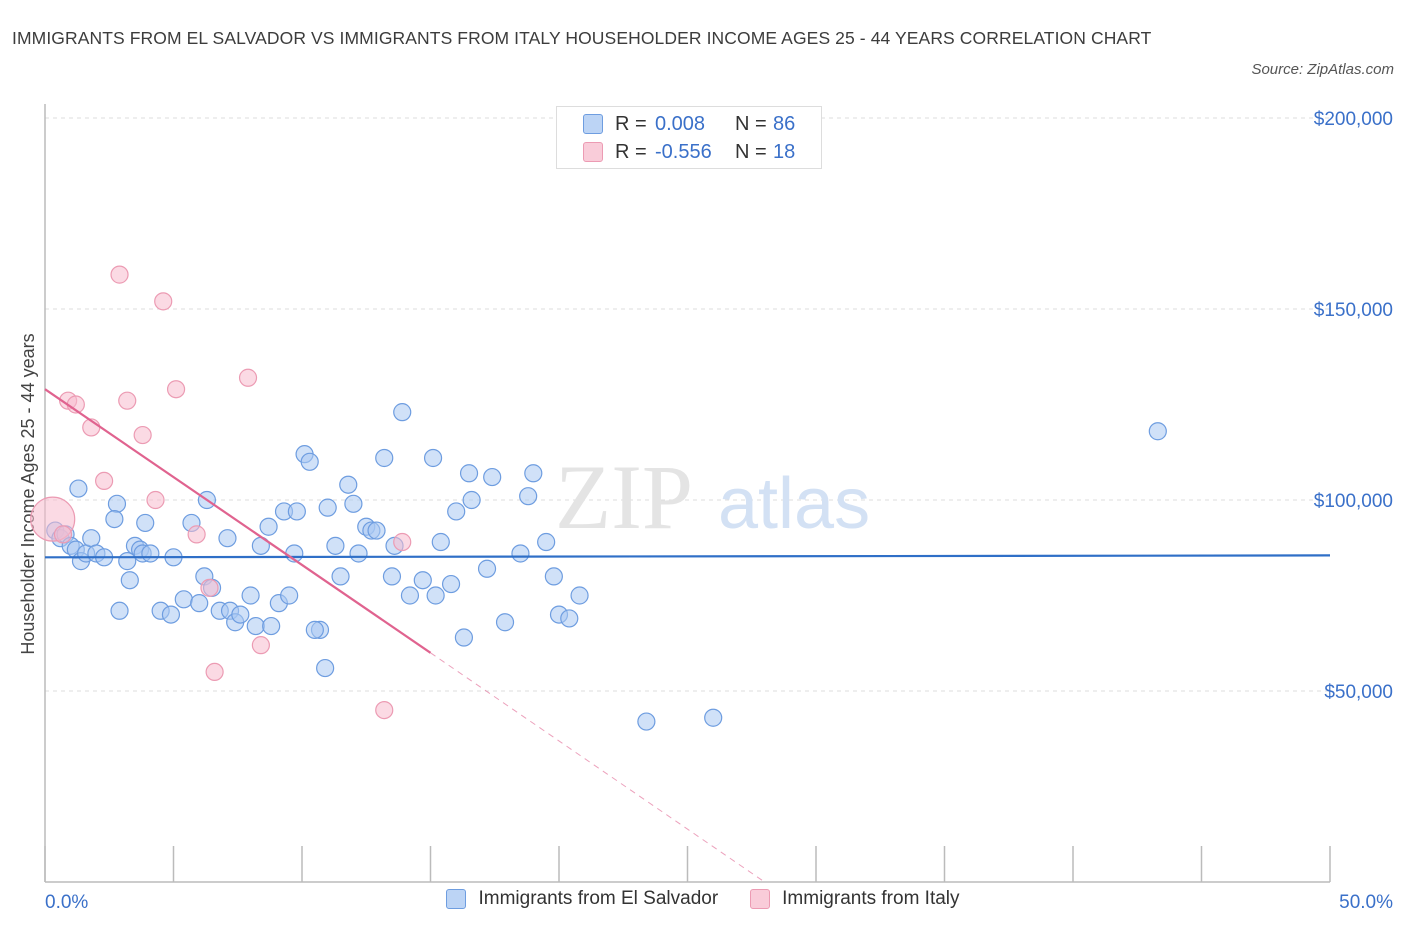  What do you see at coordinates (624, 497) in the screenshot?
I see `watermark-zip: ZIP` at bounding box center [624, 497].